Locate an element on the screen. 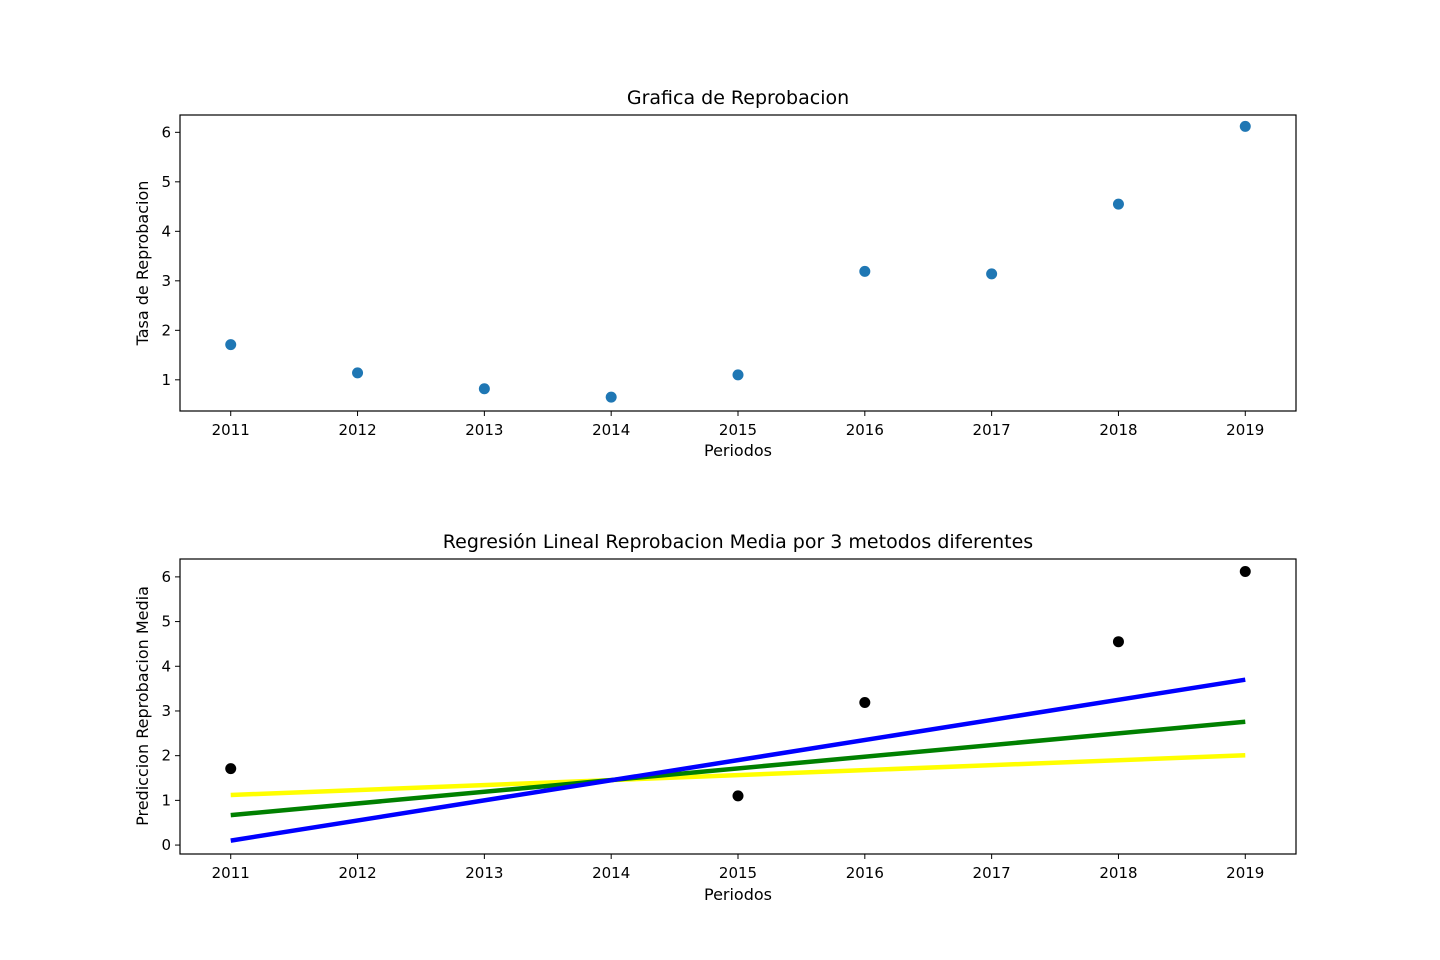  y-axis-label: Tasa de Reprobacion is located at coordinates (142, 264).